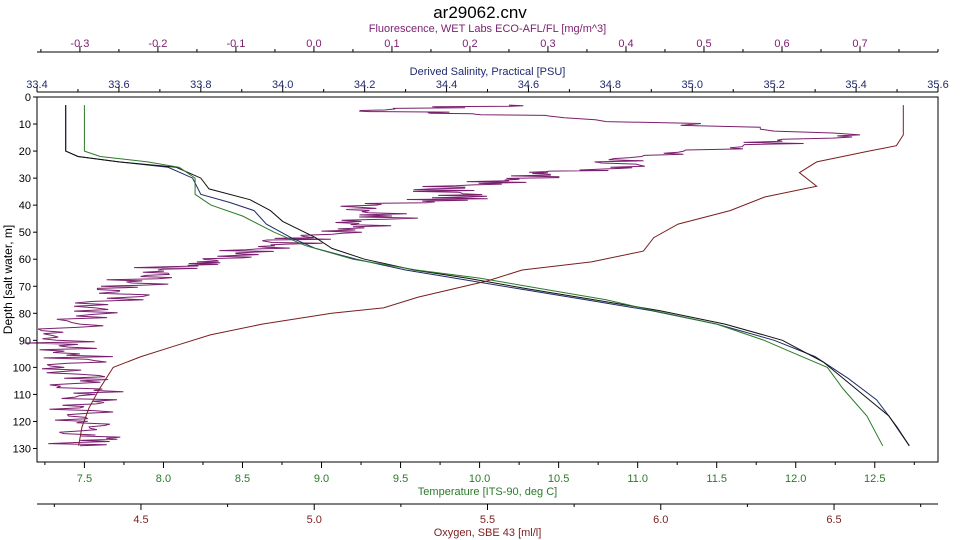 The height and width of the screenshot is (540, 960). I want to click on axis-tick-label-oxy: 5.5, so click(487, 520).